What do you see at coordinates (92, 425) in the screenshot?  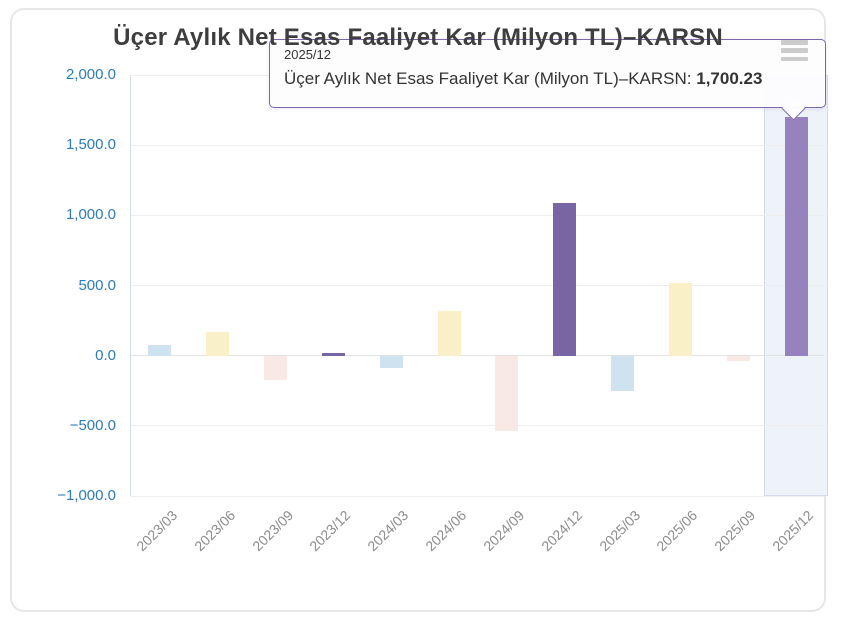 I see `y-tick-label: −500.0` at bounding box center [92, 425].